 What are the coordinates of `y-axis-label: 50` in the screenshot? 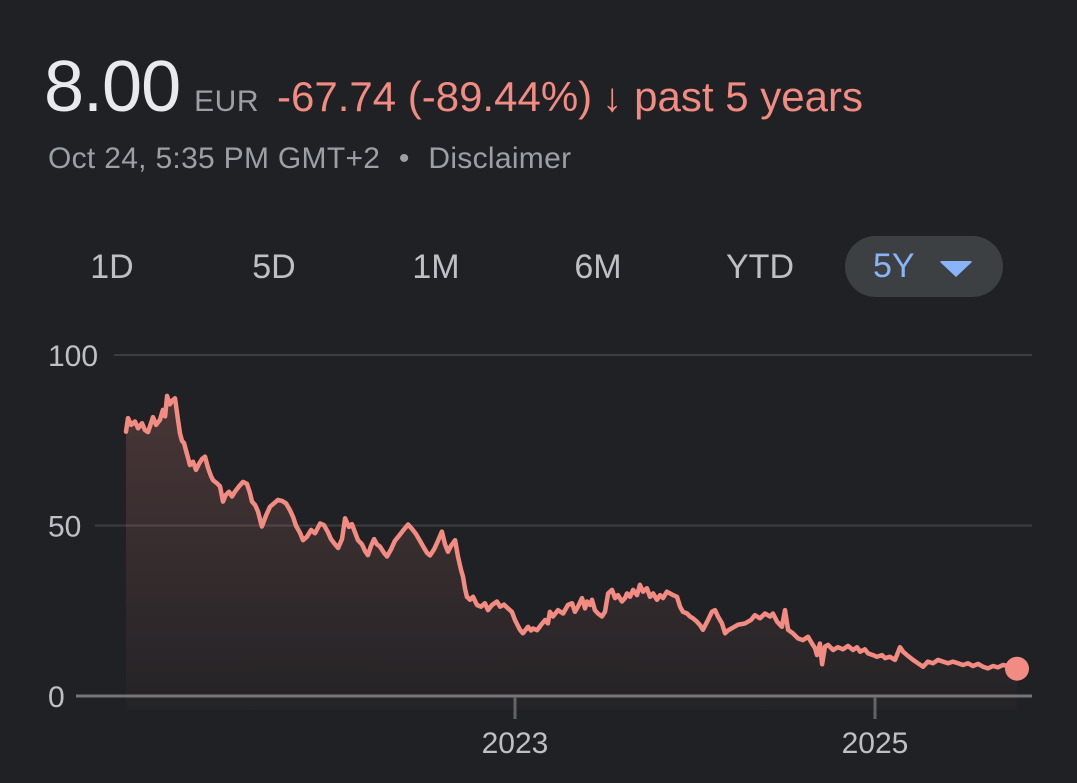 It's located at (64, 527).